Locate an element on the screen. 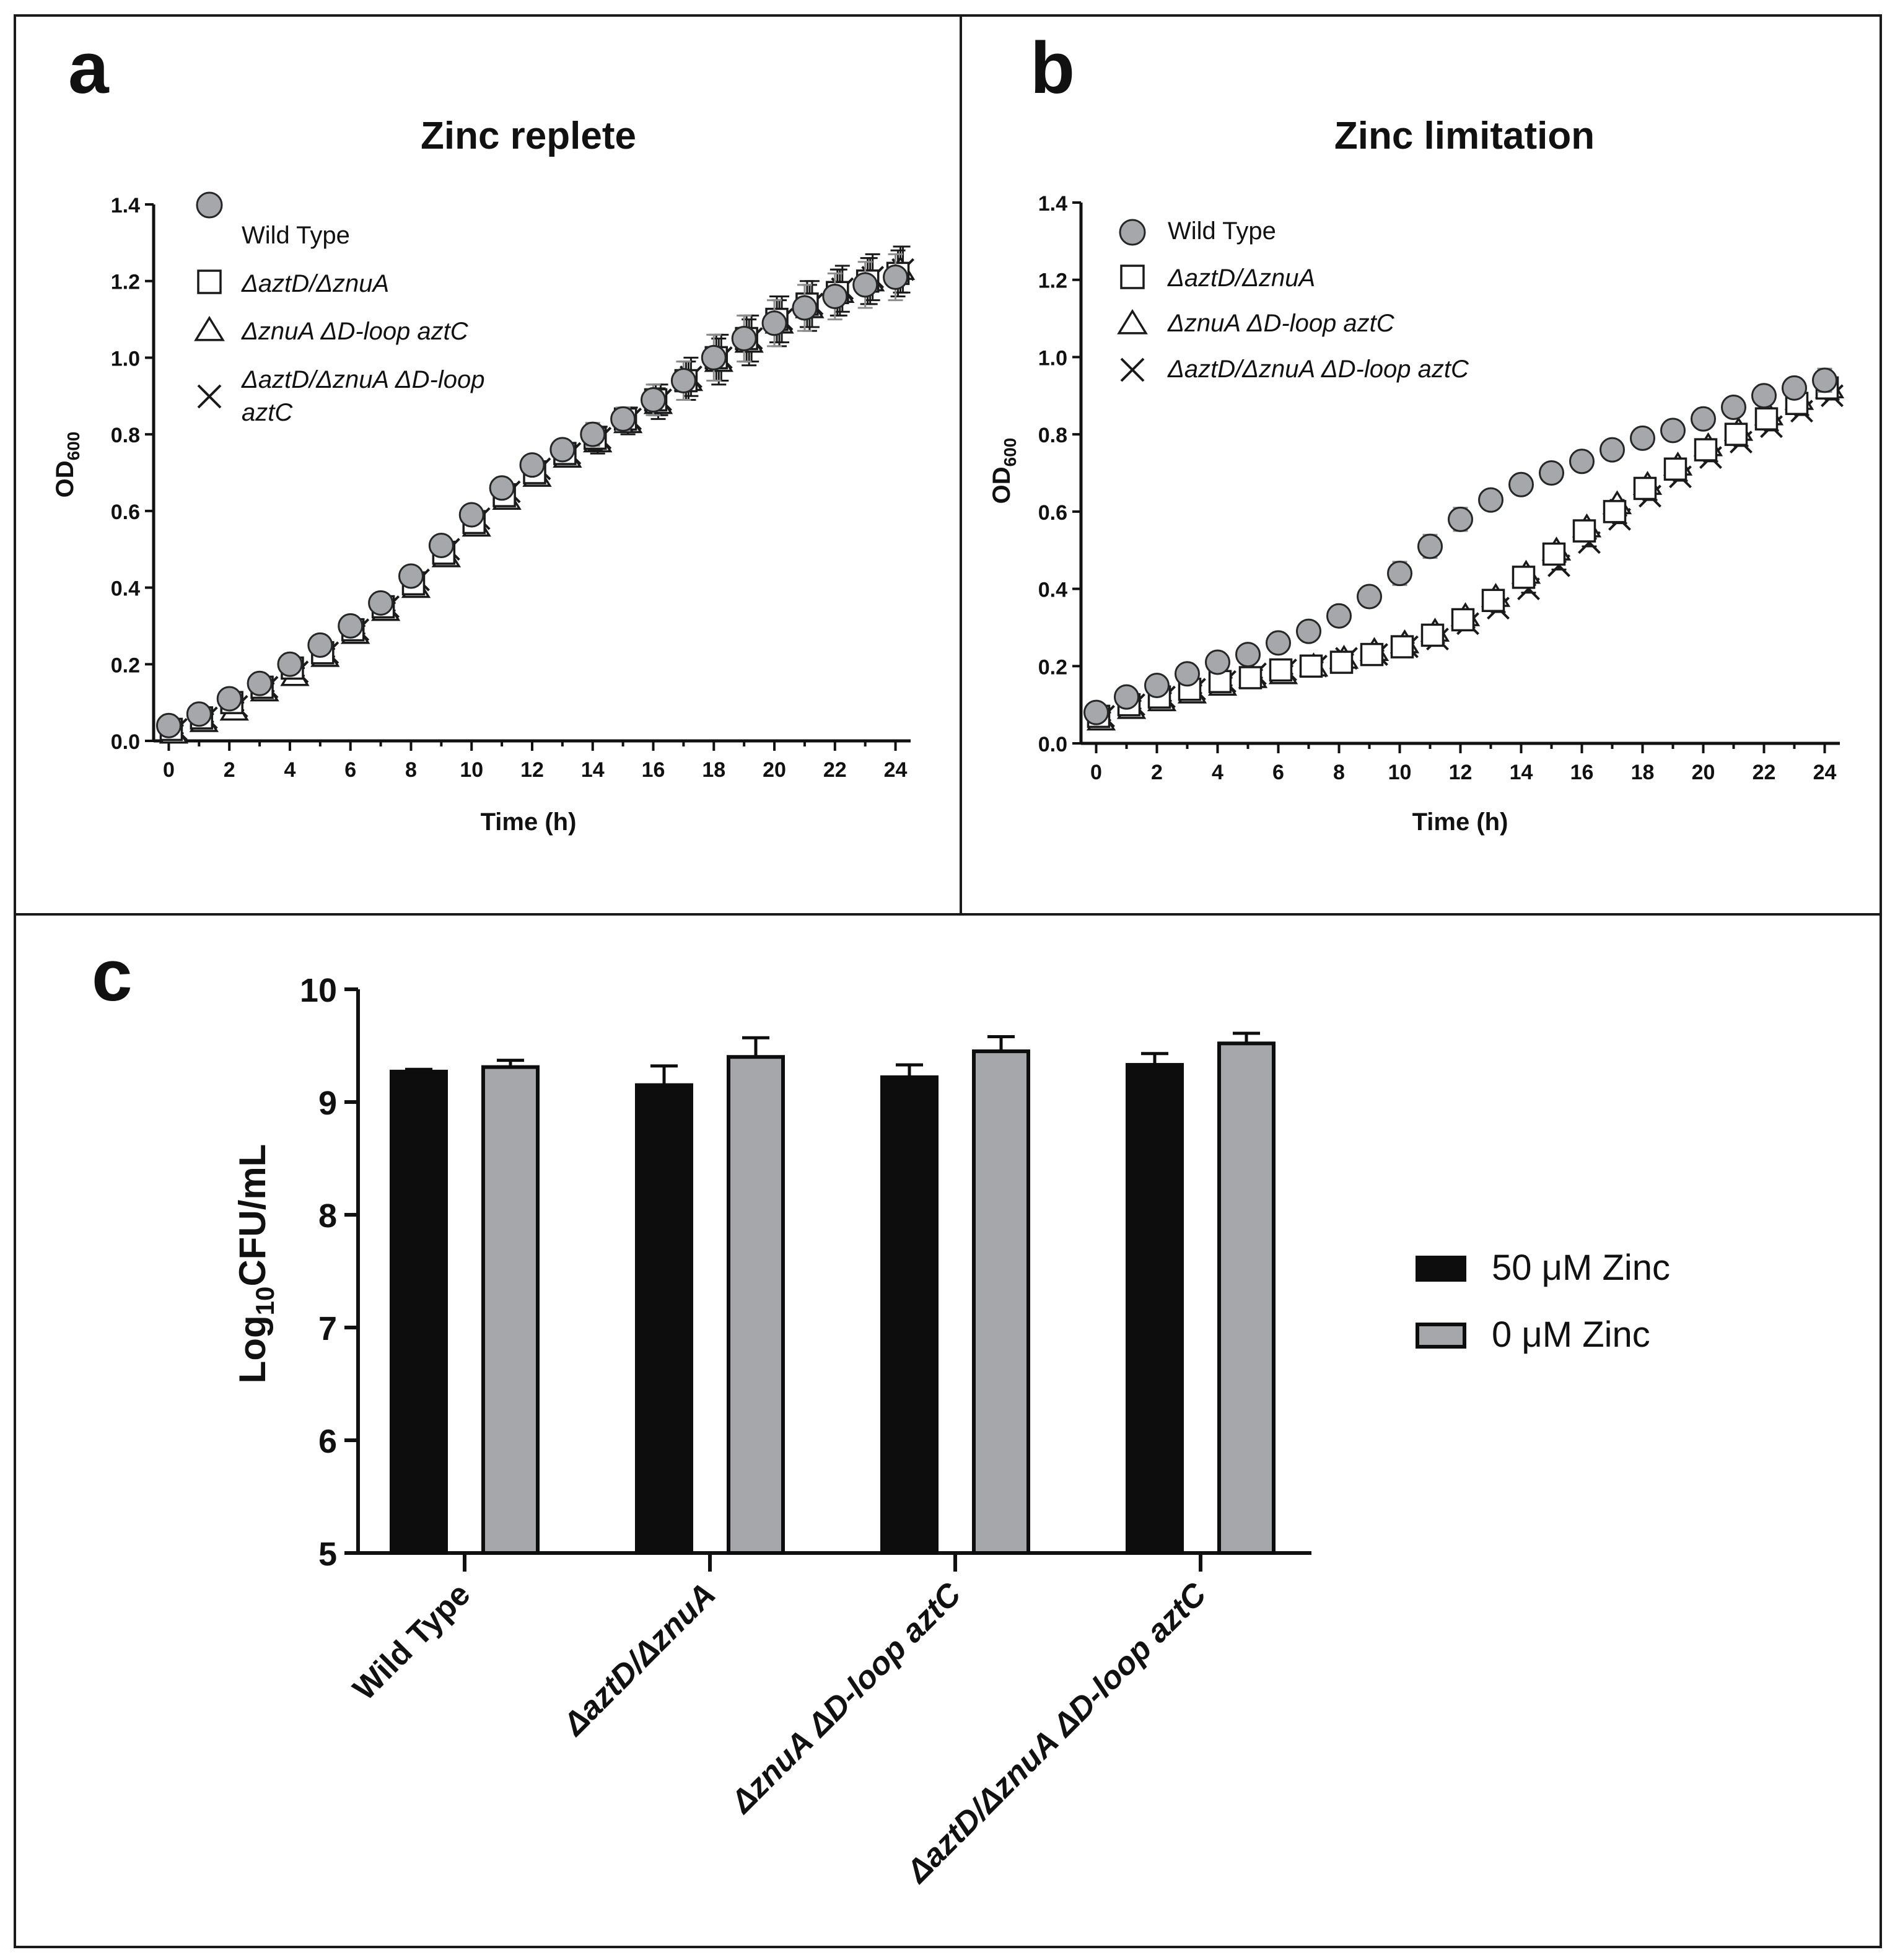 This screenshot has height=1960, width=1895. panel-a-legend-marker-aztd-znua is located at coordinates (209, 281).